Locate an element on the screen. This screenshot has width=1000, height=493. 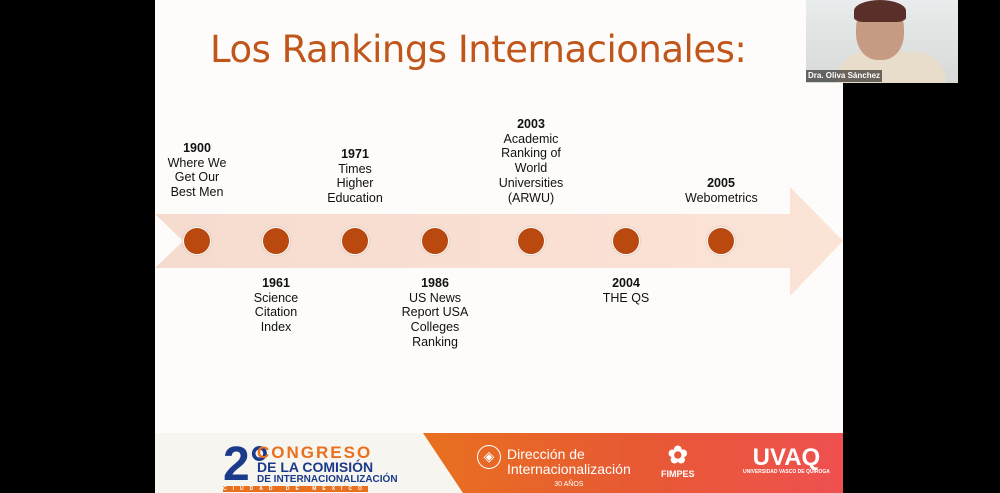
timeline-event: 2005 Webometrics is located at coordinates (721, 190).